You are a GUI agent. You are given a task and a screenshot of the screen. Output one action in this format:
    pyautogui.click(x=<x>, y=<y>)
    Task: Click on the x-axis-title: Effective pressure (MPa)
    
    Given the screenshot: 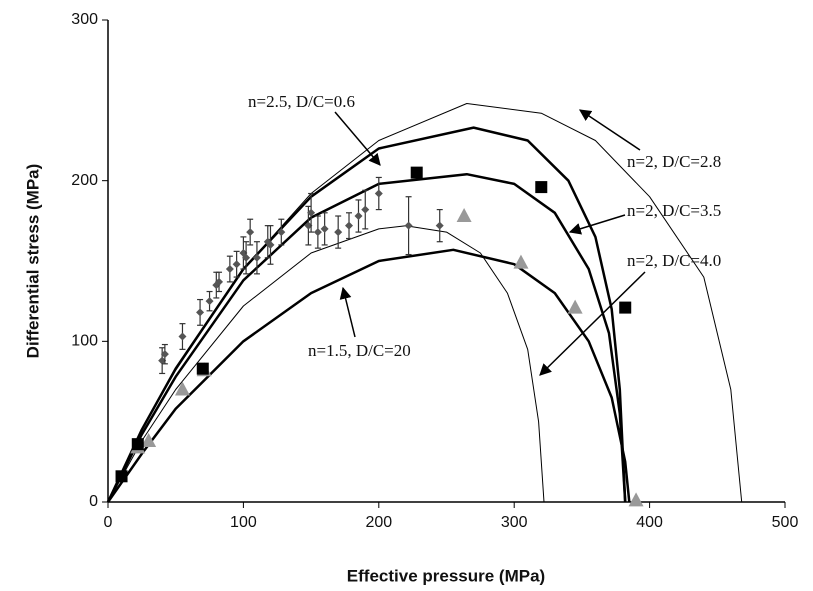 What is the action you would take?
    pyautogui.click(x=446, y=575)
    